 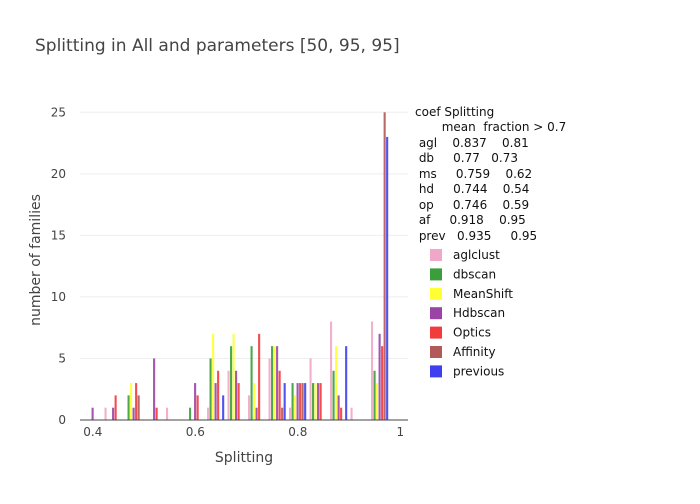 I want to click on legend-stats-row-af: af 0.918 0.95, so click(x=470, y=220).